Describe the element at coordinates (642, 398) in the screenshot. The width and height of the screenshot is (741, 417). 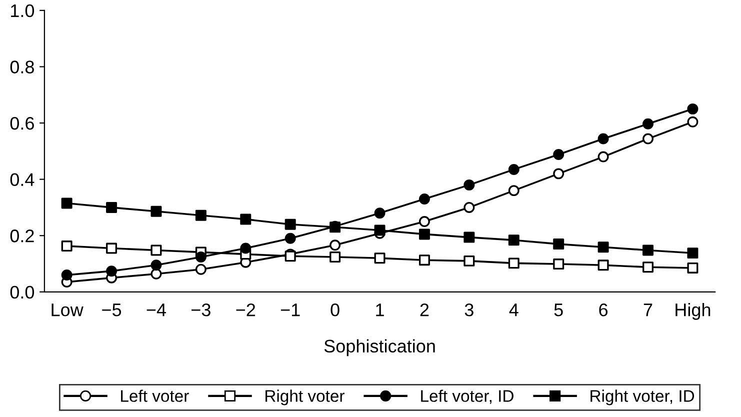
I see `legend-label: Right voter, ID` at that location.